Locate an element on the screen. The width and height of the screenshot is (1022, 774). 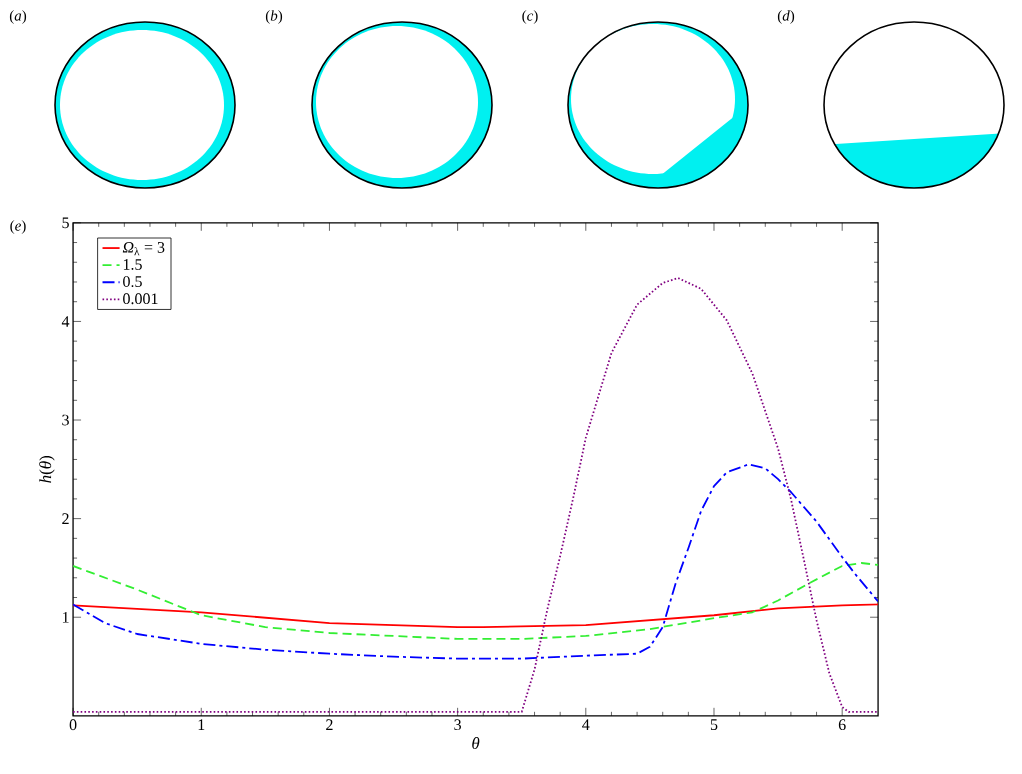
y-tick-label: 5 is located at coordinates (65, 223).